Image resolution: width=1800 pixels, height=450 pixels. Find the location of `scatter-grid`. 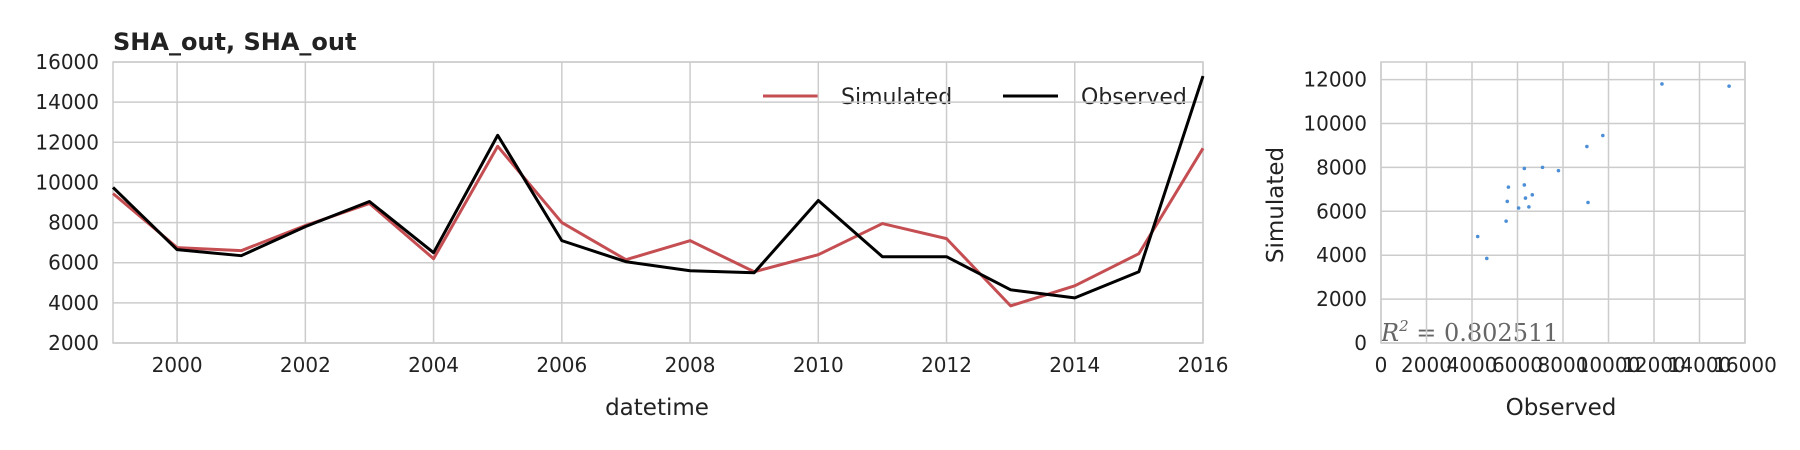

scatter-grid is located at coordinates (1563, 203).